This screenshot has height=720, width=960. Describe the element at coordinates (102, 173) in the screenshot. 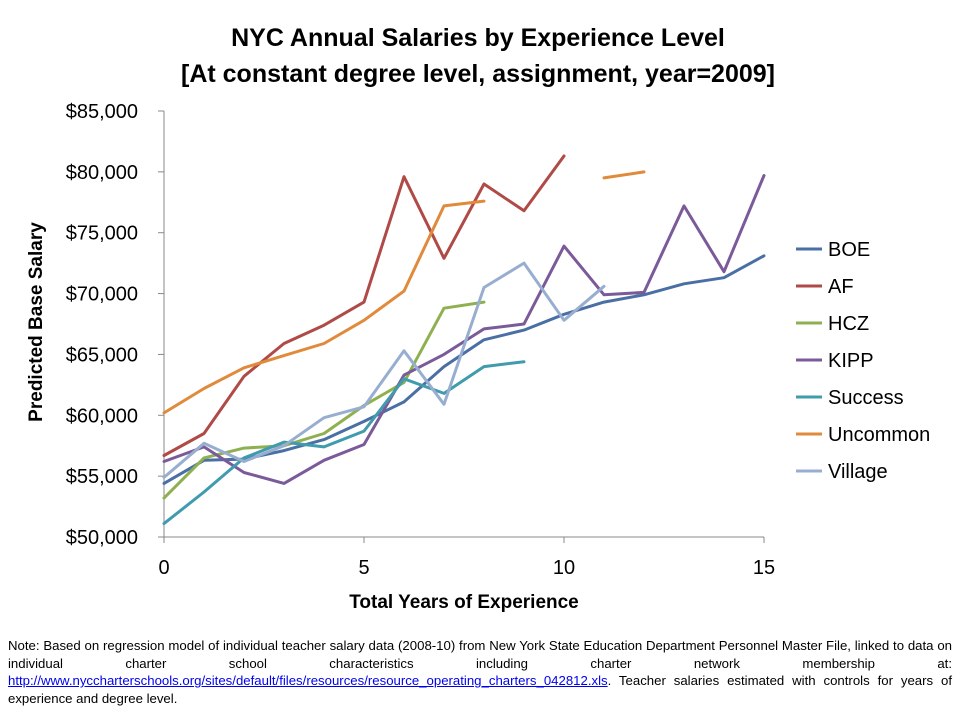

I see `y-tick-label: $80,000` at that location.